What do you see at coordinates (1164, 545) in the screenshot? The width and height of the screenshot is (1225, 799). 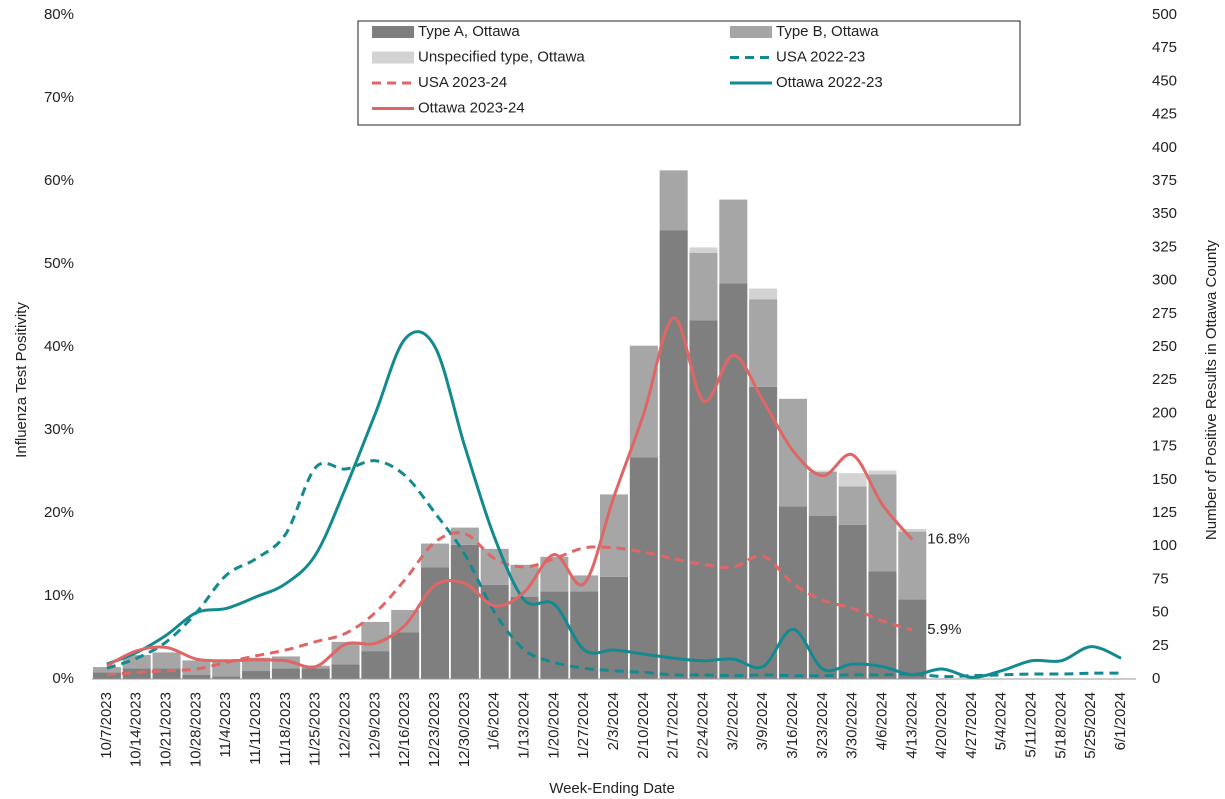 I see `y2-tick-label: 100` at bounding box center [1164, 545].